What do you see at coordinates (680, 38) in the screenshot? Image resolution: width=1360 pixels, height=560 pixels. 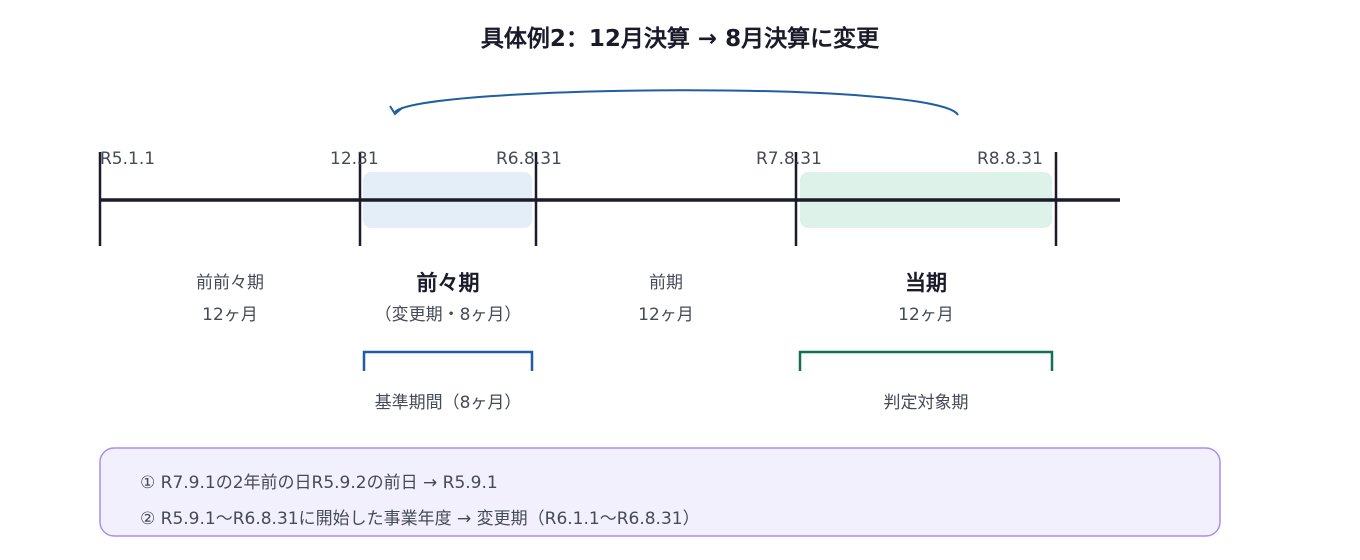 I see `diagram-title: 具体例2：12月決算 → 8月決算に変更` at bounding box center [680, 38].